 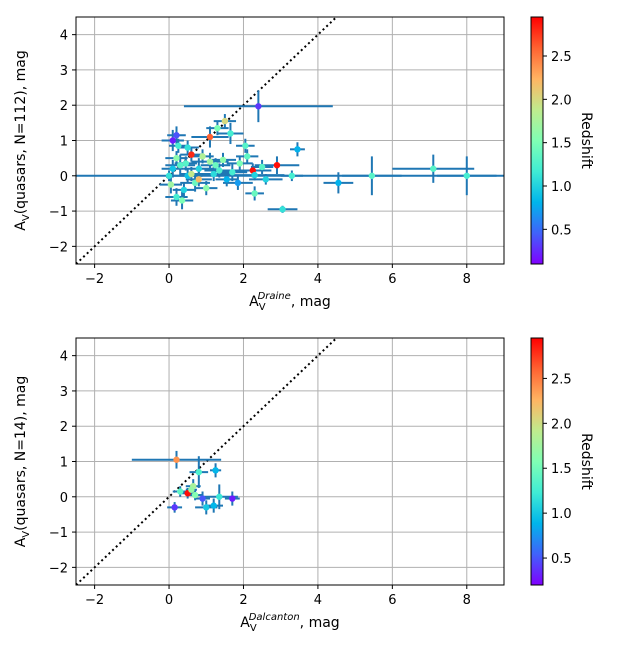 What do you see at coordinates (94, 279) in the screenshot?
I see `x-tick-label: −2` at bounding box center [94, 279].